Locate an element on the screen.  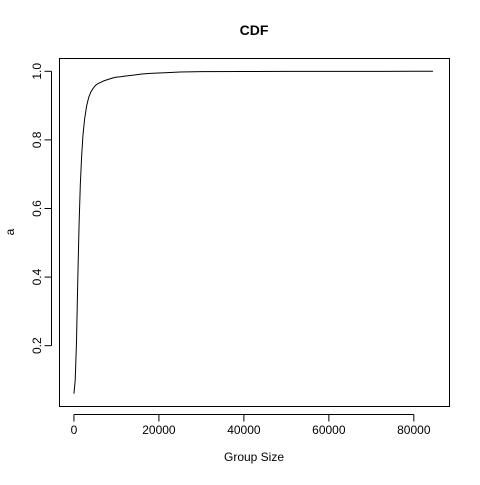
x-tick-label: 80000 is located at coordinates (414, 430).